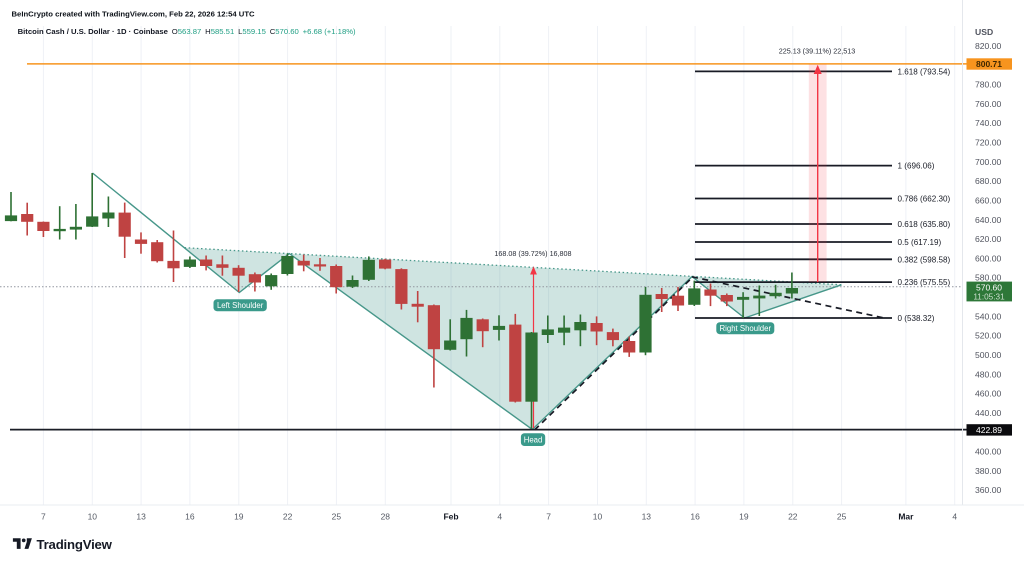 This screenshot has height=564, width=1024. I want to click on svg-text: 780.00, so click(988, 85).